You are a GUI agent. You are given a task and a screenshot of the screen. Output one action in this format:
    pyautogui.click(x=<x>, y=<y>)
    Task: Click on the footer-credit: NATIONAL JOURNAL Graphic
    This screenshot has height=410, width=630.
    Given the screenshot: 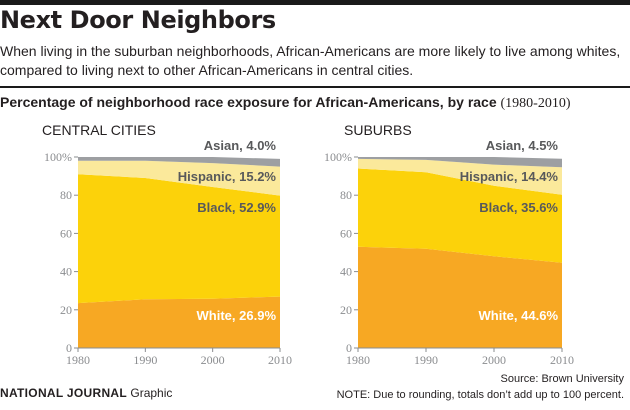 What is the action you would take?
    pyautogui.click(x=86, y=393)
    